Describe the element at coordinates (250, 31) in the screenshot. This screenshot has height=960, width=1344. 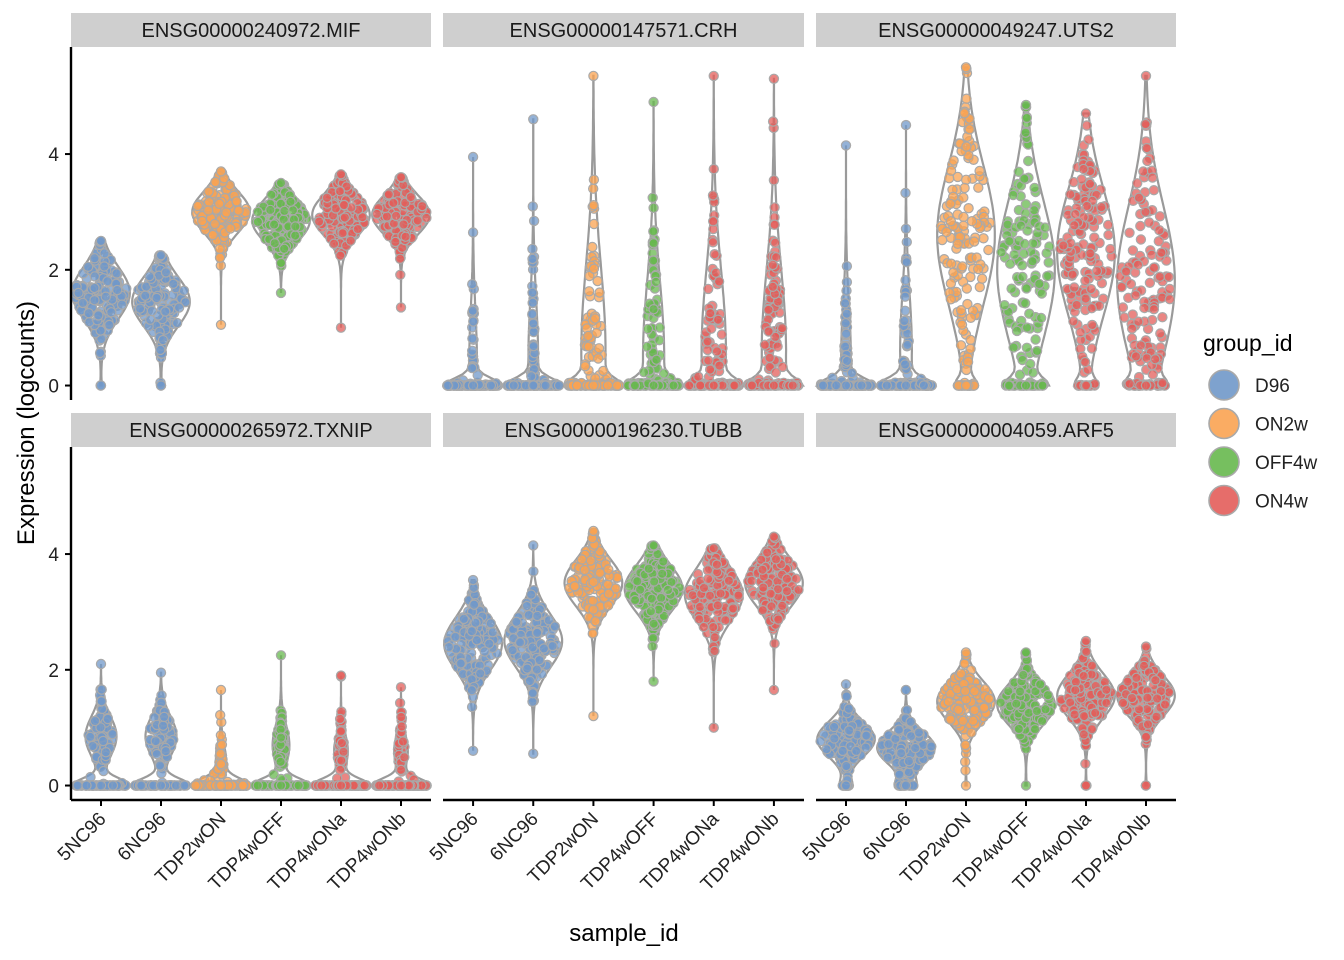
I see `facet-strip-label: ENSG00000240972.MIF` at that location.